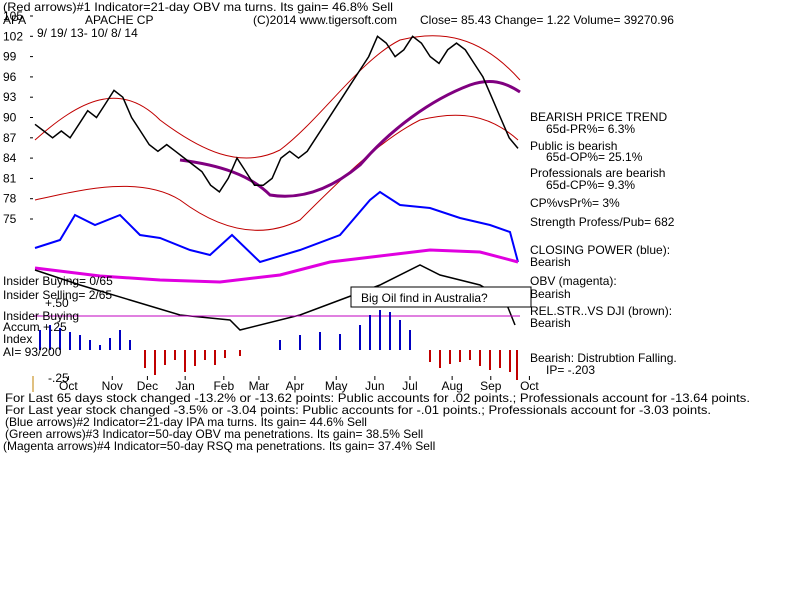 This screenshot has width=800, height=600. What do you see at coordinates (10, 158) in the screenshot?
I see `y-tick-label: 84` at bounding box center [10, 158].